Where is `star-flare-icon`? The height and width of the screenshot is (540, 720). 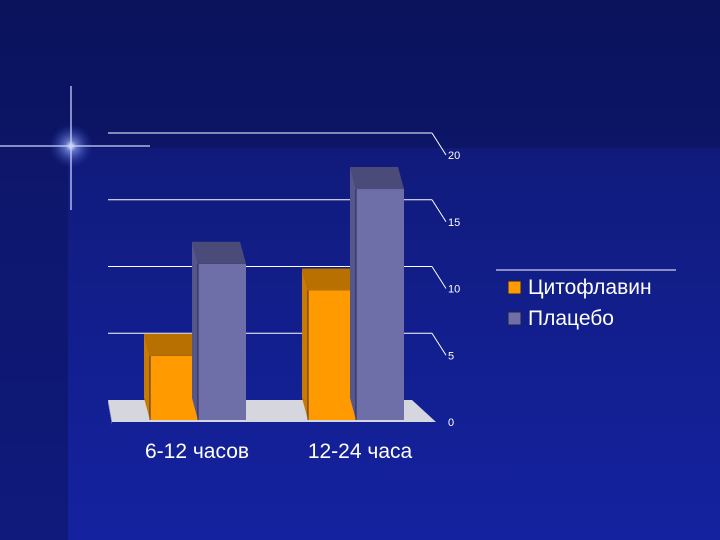 star-flare-icon is located at coordinates (75, 148).